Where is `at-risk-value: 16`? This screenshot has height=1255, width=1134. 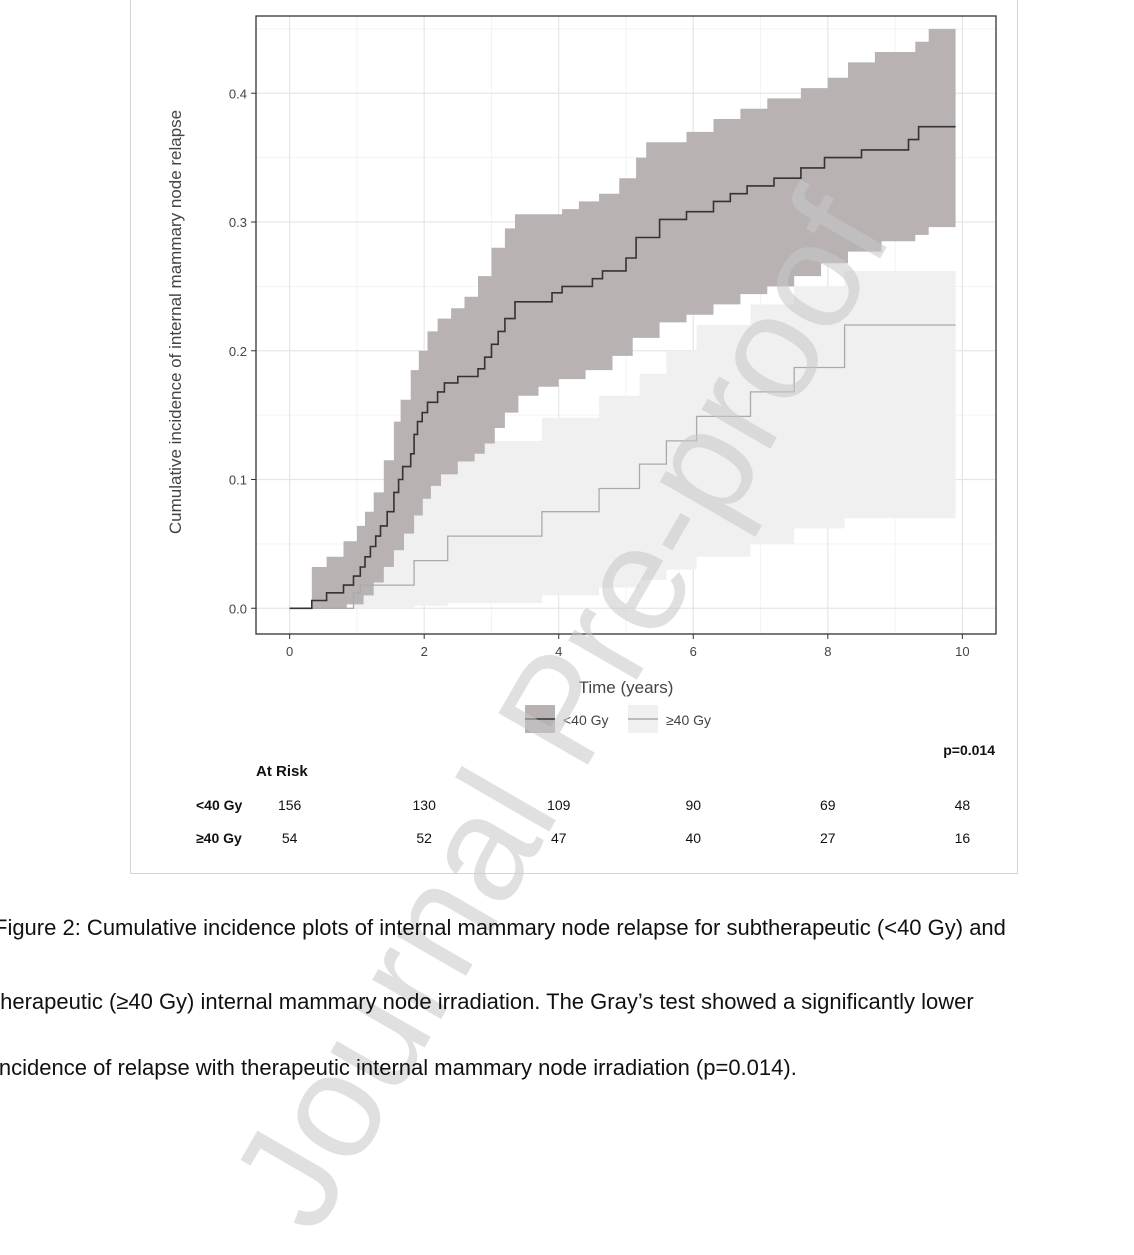 at-risk-value: 16 is located at coordinates (963, 838).